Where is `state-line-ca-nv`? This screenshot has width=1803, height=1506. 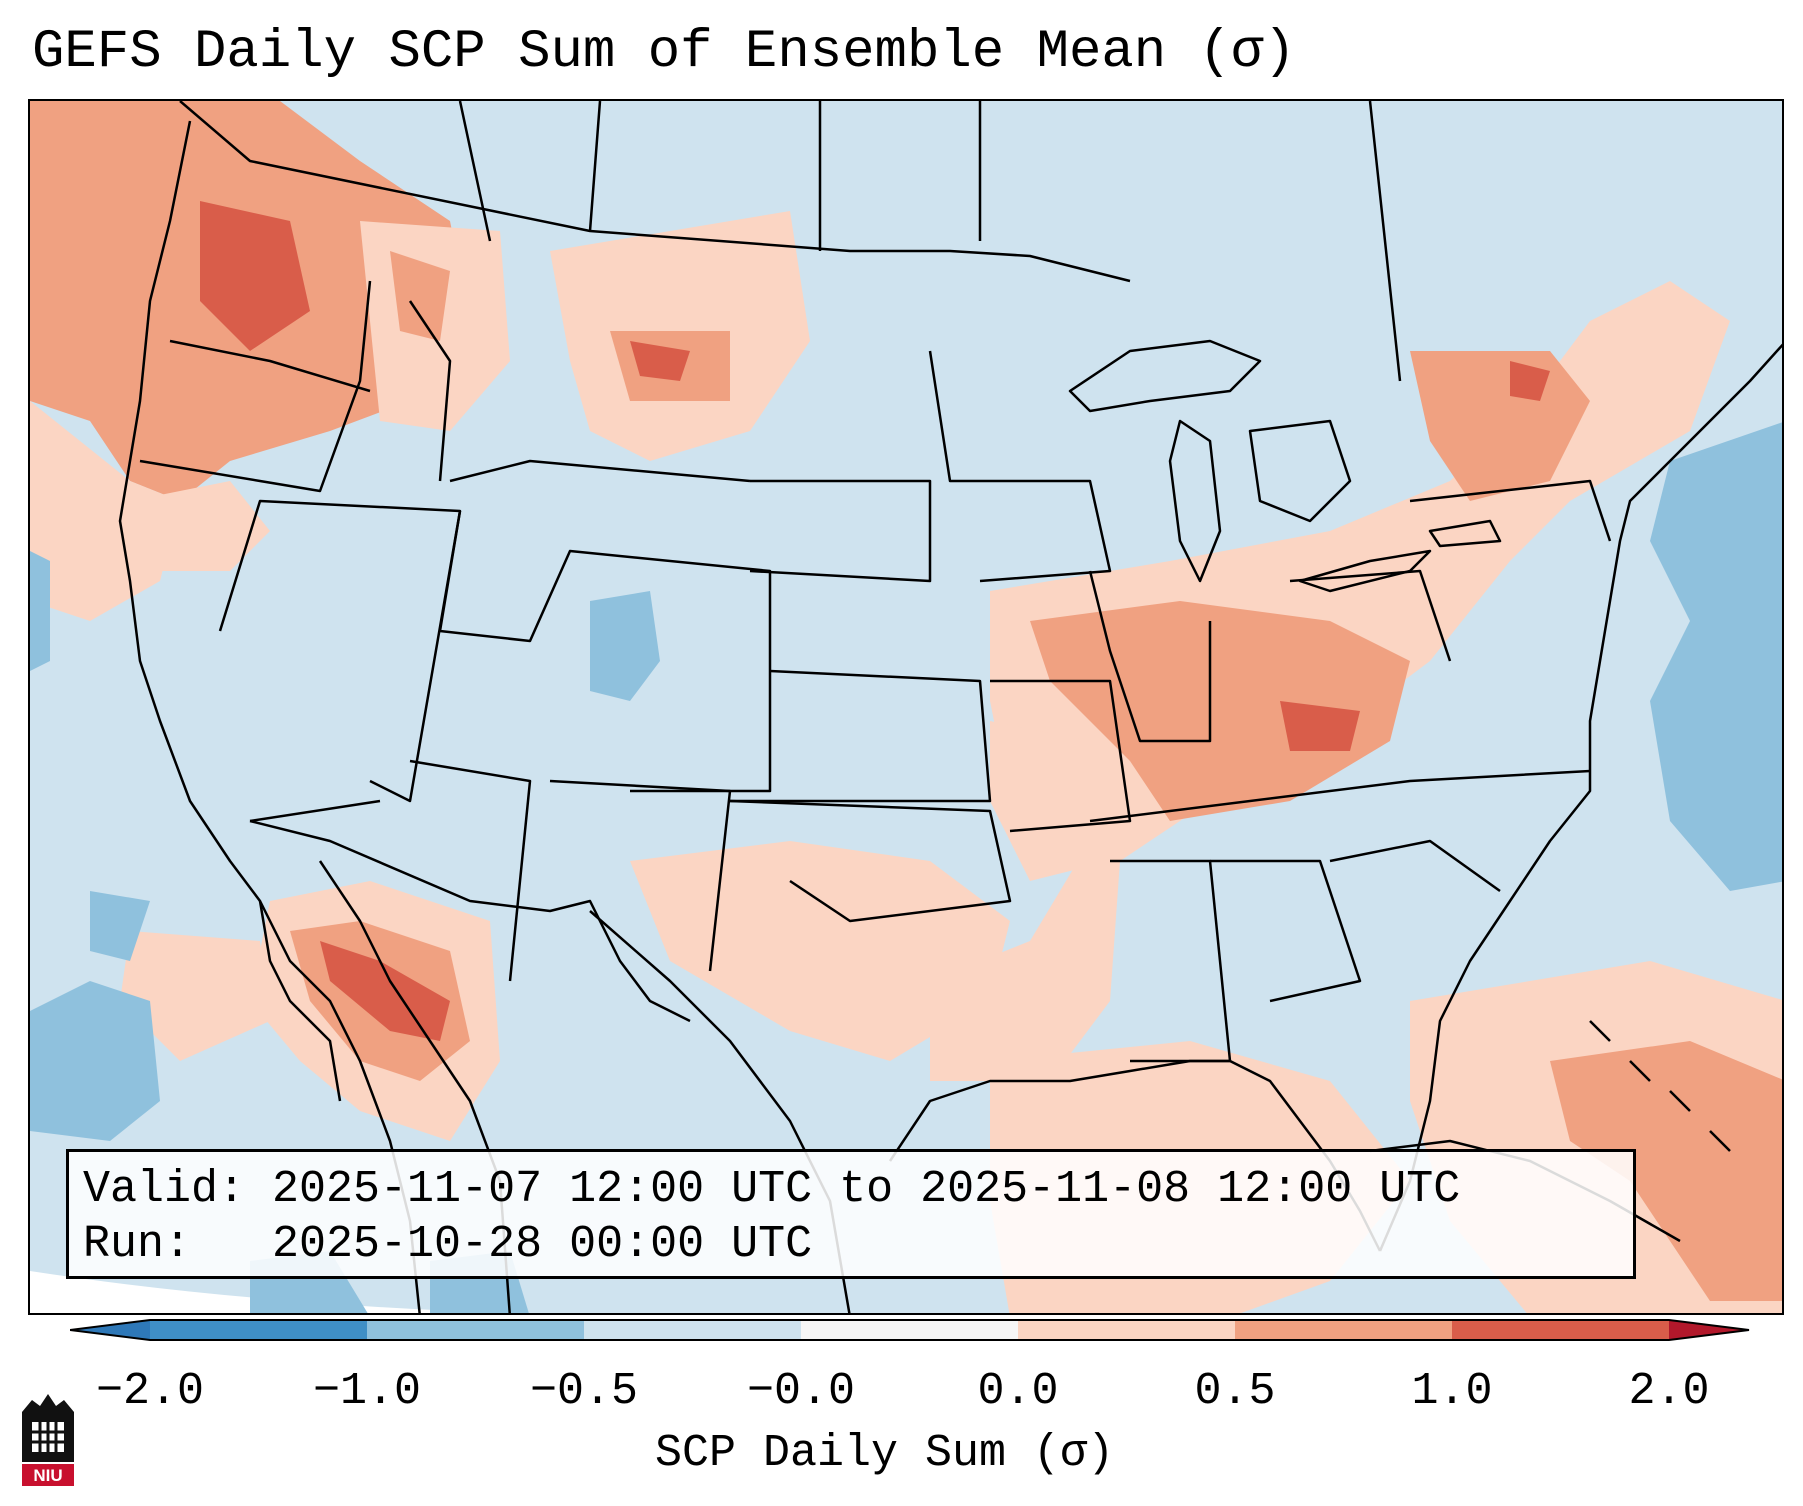 state-line-ca-nv is located at coordinates (315, 811).